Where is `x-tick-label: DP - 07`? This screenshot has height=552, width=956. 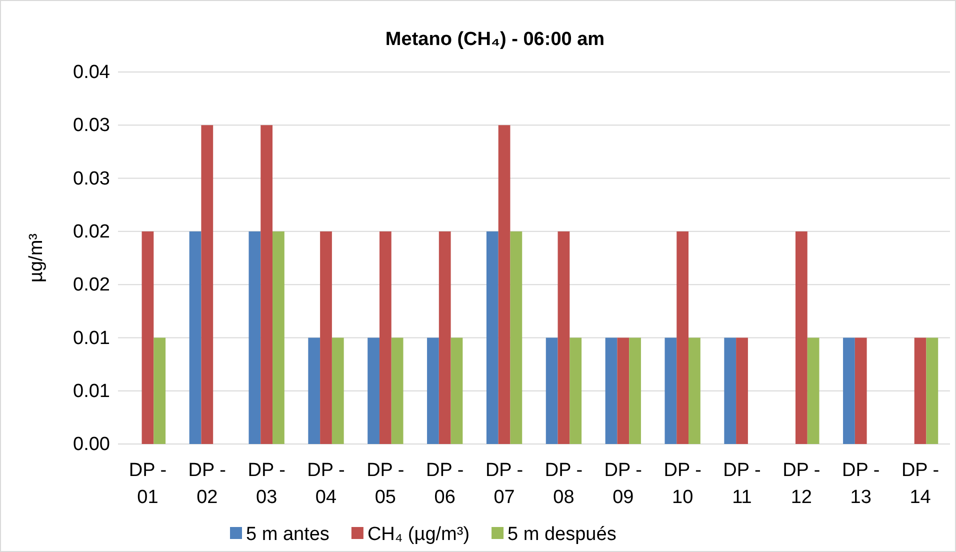 x-tick-label: DP - 07 is located at coordinates (504, 484).